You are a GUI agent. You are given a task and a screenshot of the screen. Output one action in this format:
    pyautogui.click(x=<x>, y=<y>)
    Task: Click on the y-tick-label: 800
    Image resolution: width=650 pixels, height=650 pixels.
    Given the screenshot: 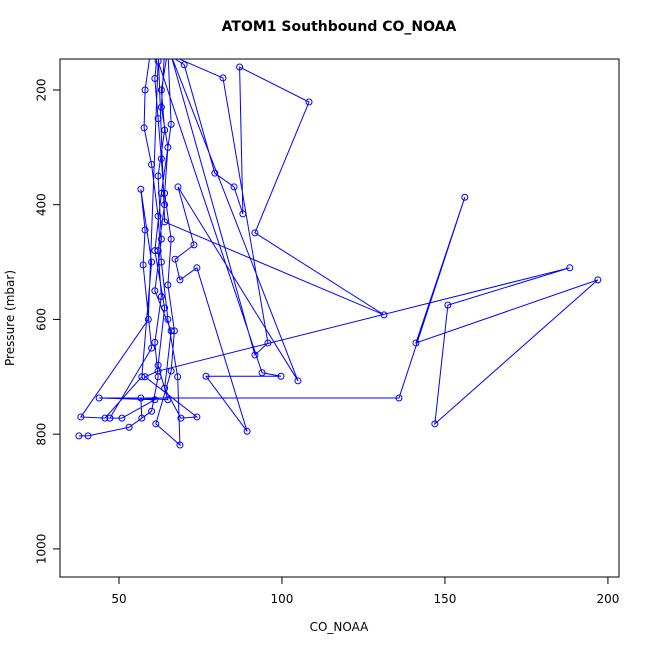 What is the action you would take?
    pyautogui.click(x=42, y=434)
    